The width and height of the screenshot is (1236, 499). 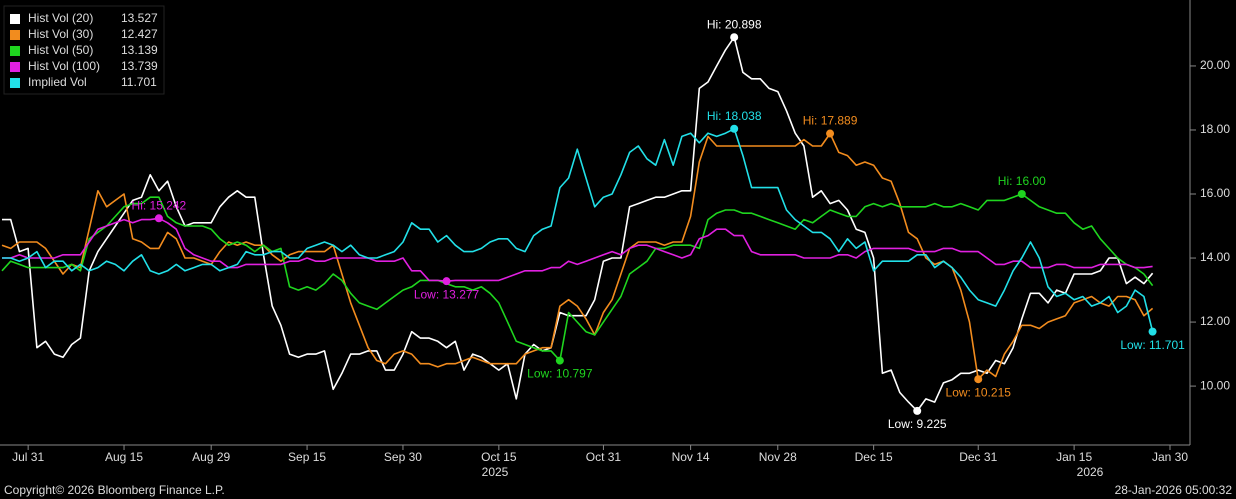 I want to click on x-tick-label: Sep 30, so click(x=403, y=457).